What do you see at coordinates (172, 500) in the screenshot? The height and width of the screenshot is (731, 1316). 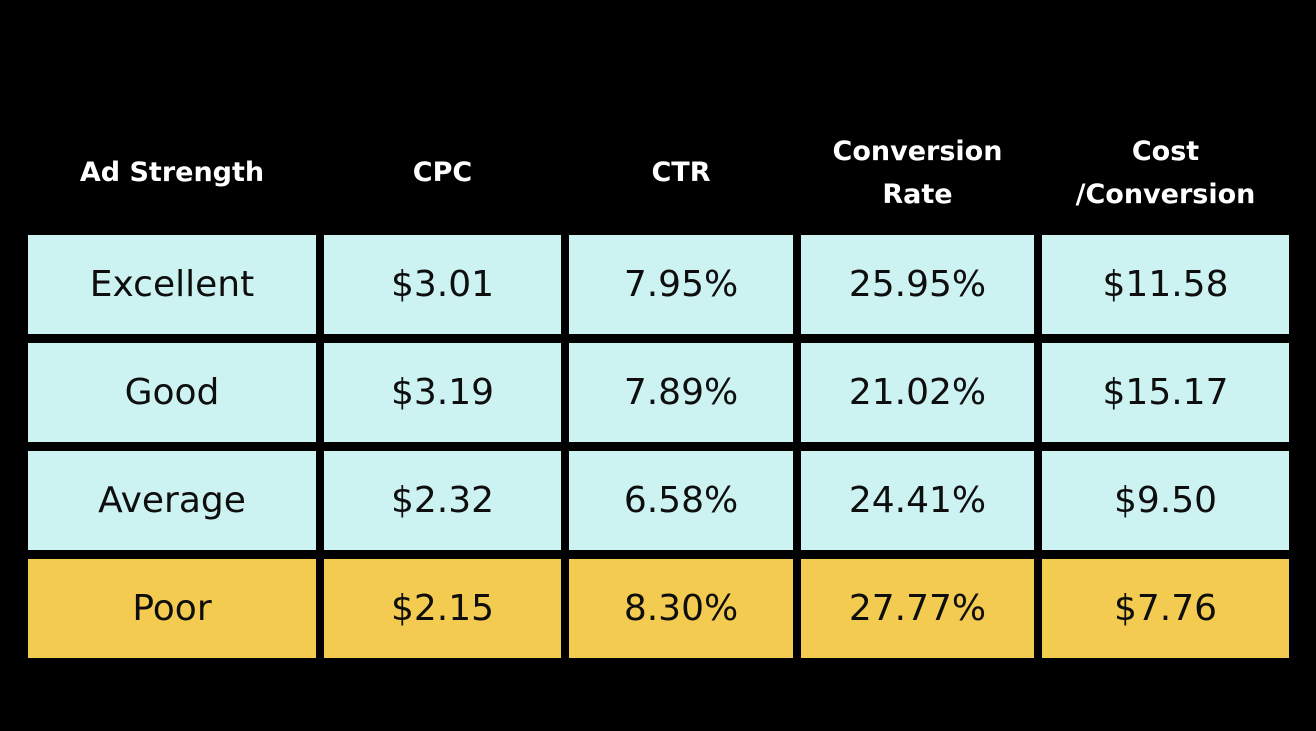 I see `cell-average-label: Average` at bounding box center [172, 500].